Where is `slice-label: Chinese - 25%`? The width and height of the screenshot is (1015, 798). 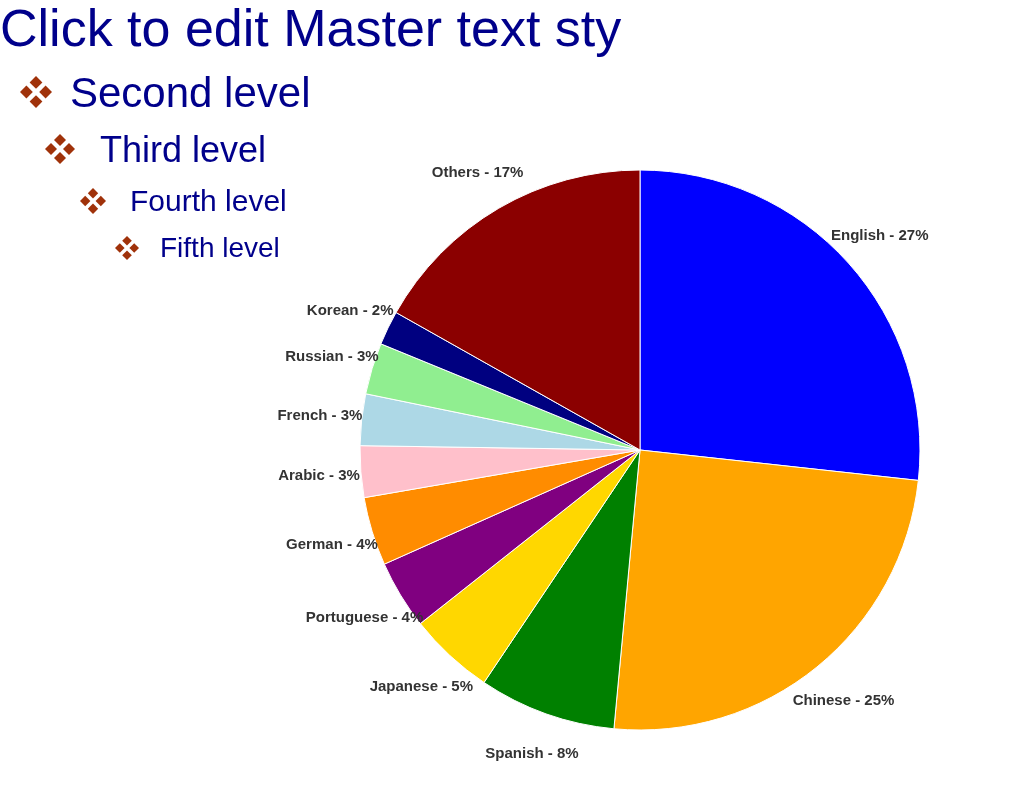
slice-label: Chinese - 25% is located at coordinates (843, 699).